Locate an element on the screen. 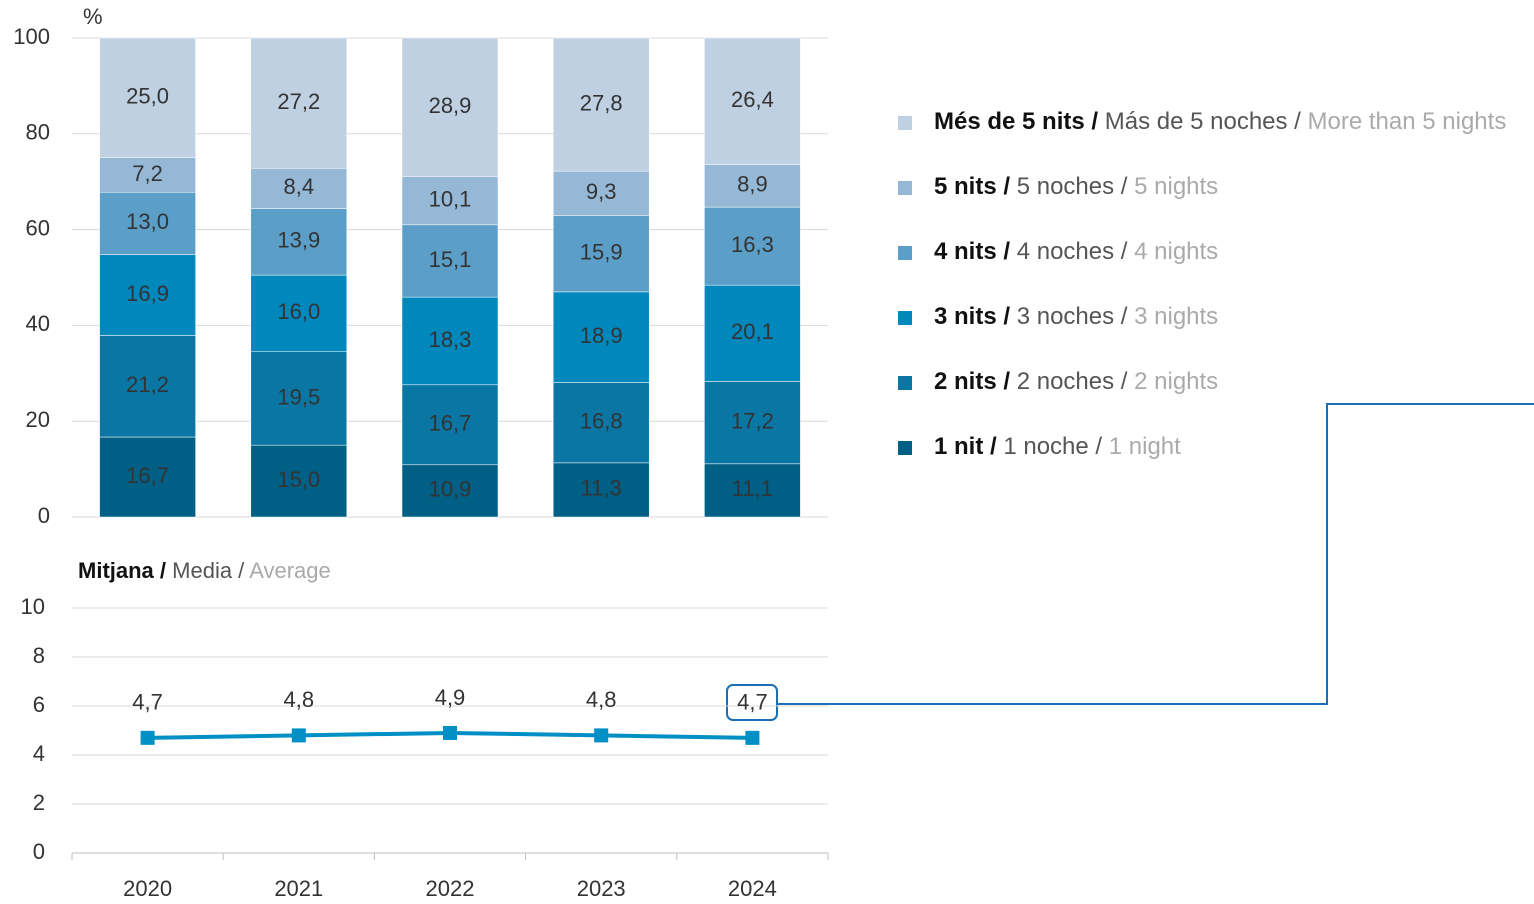 The image size is (1534, 904). legend-label: 1 nit / 1 noche / 1 night is located at coordinates (1057, 446).